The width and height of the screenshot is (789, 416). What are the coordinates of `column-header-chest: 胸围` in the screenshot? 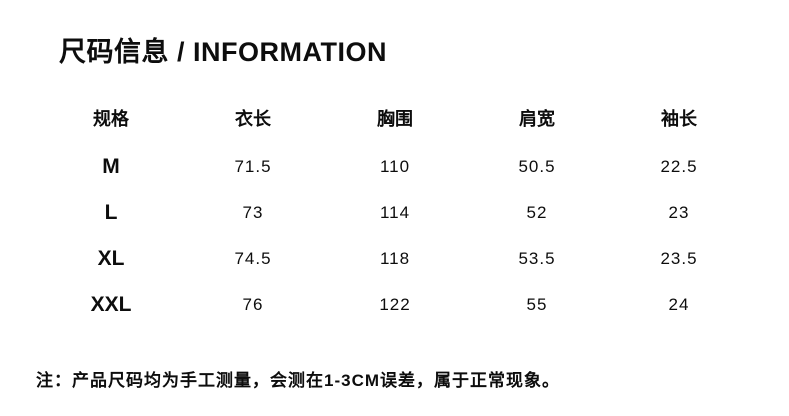 It's located at (395, 119).